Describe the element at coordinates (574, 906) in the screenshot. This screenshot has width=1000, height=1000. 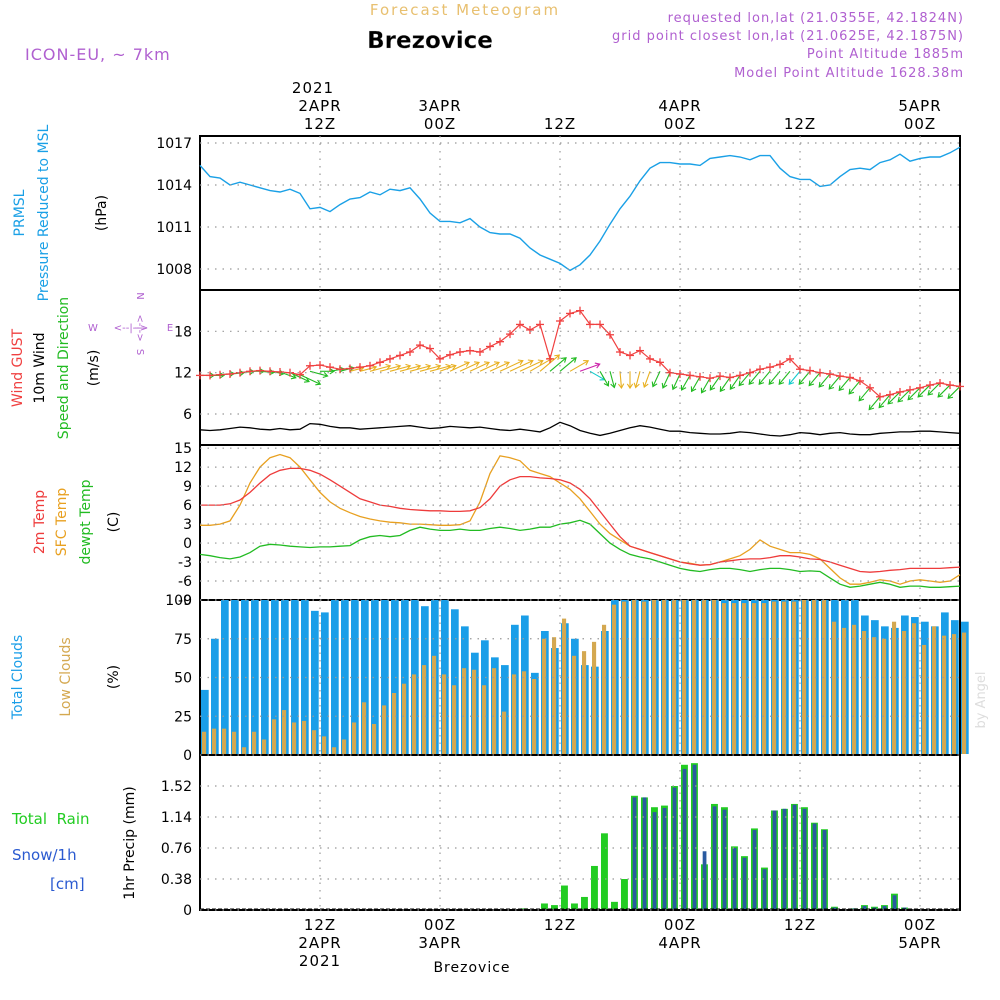
I see `rain-bar` at that location.